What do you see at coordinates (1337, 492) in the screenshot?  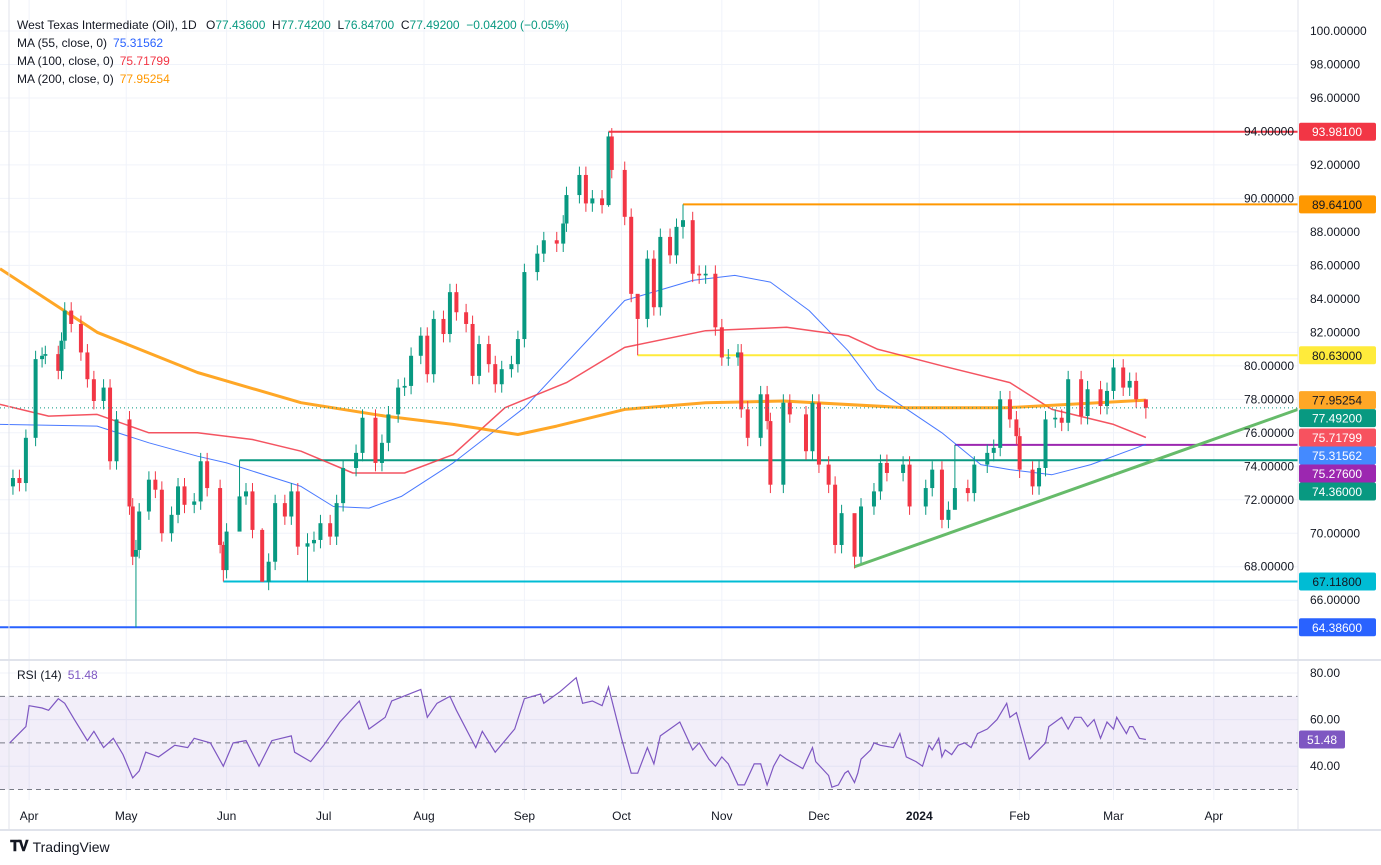 I see `price-label-text: 74.36000` at bounding box center [1337, 492].